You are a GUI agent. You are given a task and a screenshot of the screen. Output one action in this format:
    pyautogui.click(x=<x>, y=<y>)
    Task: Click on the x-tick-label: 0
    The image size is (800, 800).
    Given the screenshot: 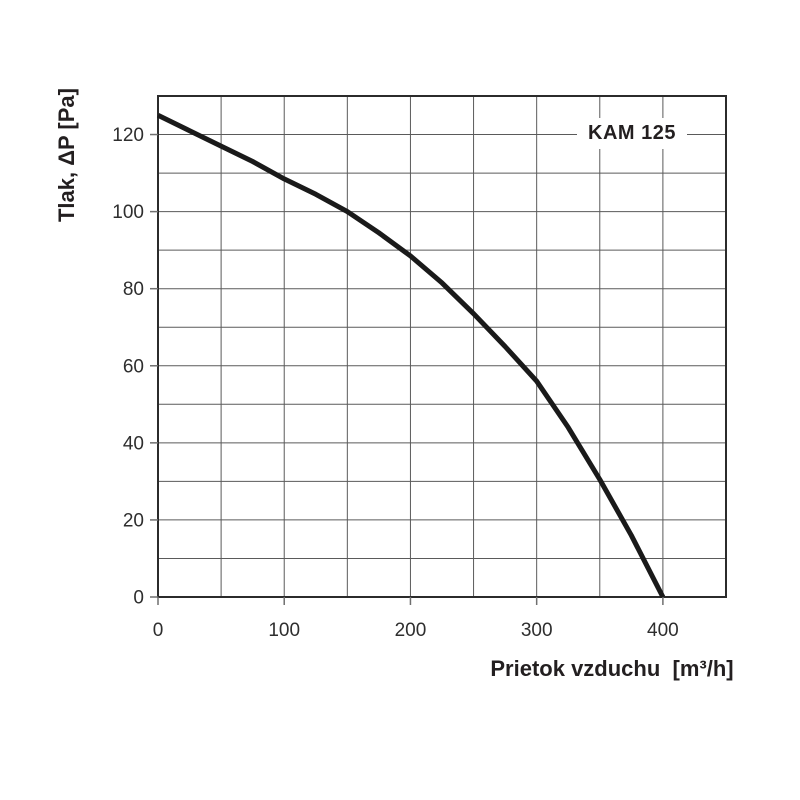 What is the action you would take?
    pyautogui.click(x=158, y=630)
    